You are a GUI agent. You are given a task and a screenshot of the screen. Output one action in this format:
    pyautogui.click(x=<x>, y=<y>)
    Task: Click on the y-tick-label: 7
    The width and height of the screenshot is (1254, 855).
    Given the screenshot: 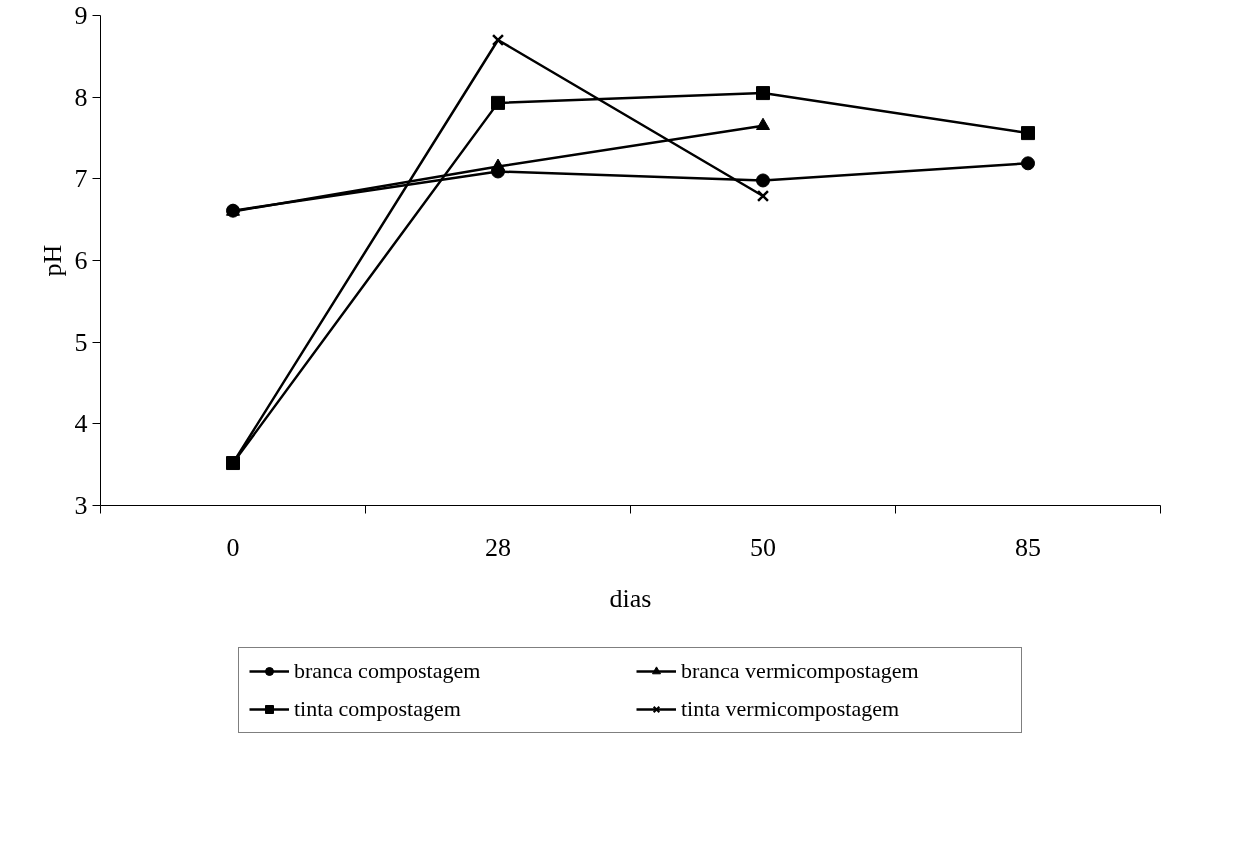 What is the action you would take?
    pyautogui.click(x=81, y=179)
    